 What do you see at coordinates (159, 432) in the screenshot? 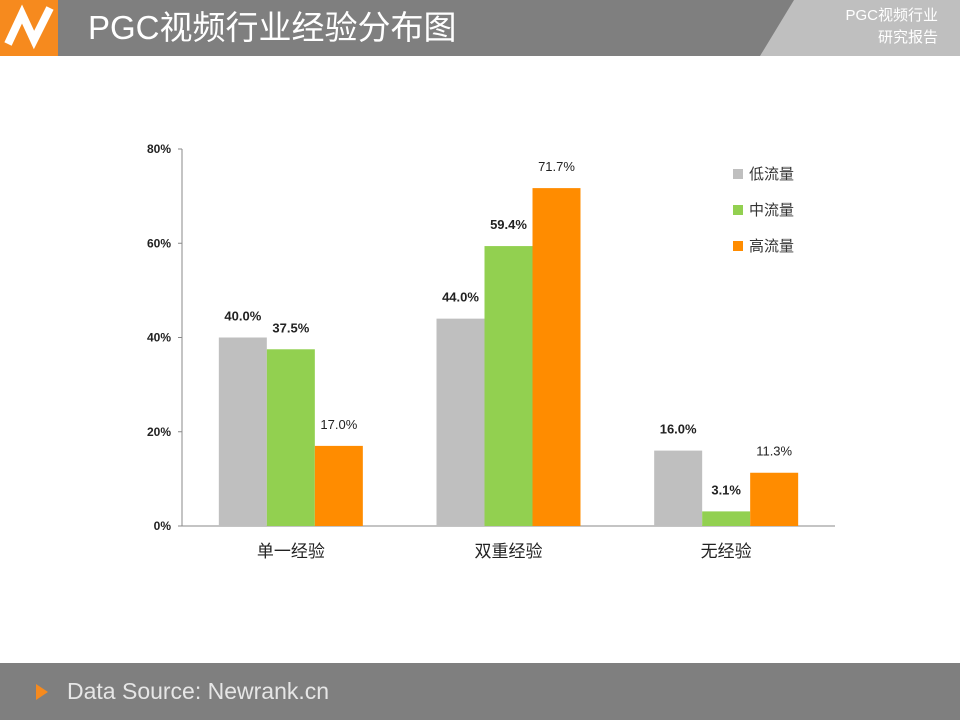
I see `y-tick-label: 20%` at bounding box center [159, 432].